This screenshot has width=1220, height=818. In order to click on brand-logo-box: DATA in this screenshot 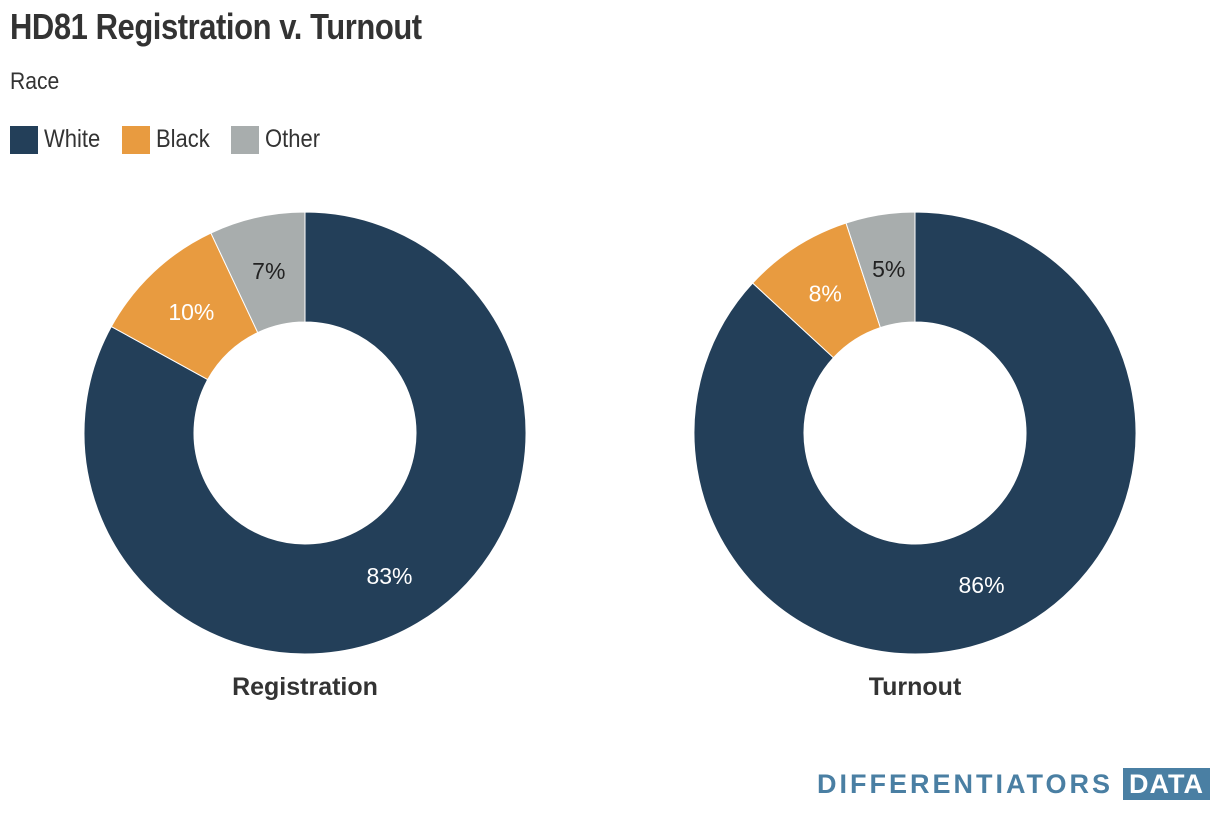, I will do `click(1166, 784)`.